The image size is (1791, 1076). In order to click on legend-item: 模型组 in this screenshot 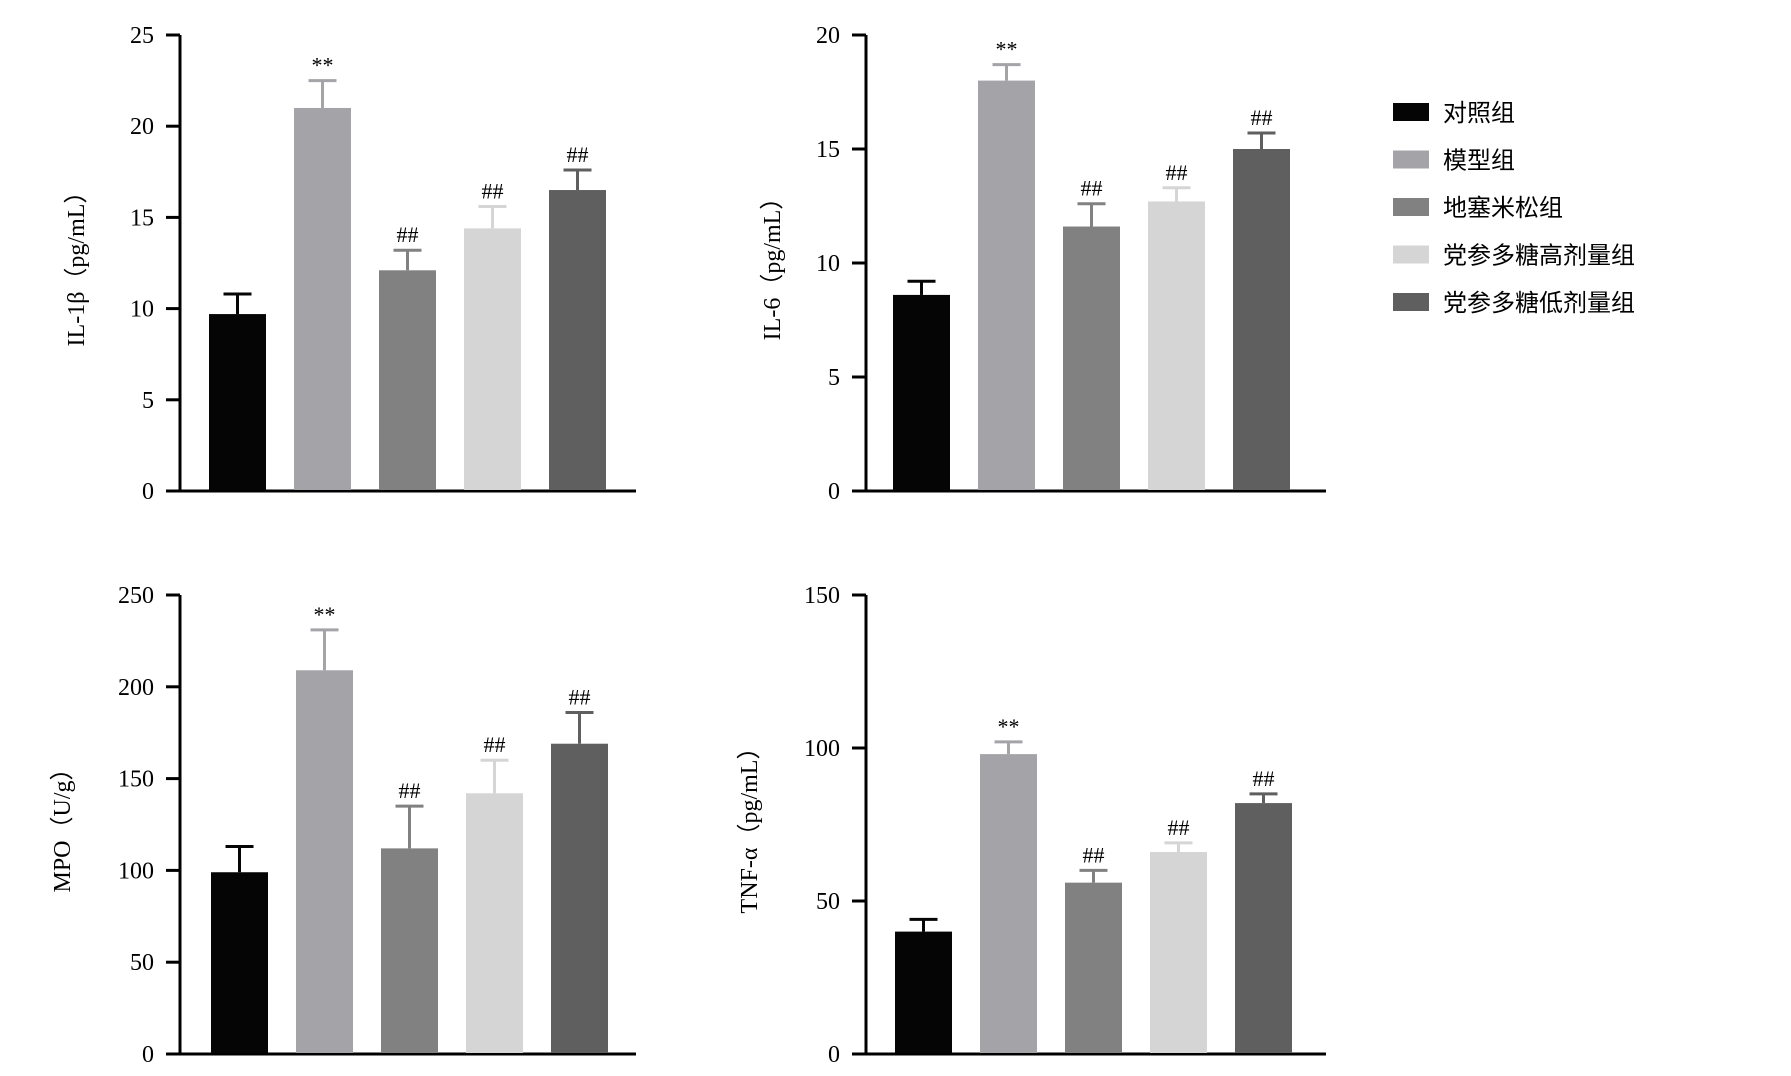, I will do `click(1454, 161)`.